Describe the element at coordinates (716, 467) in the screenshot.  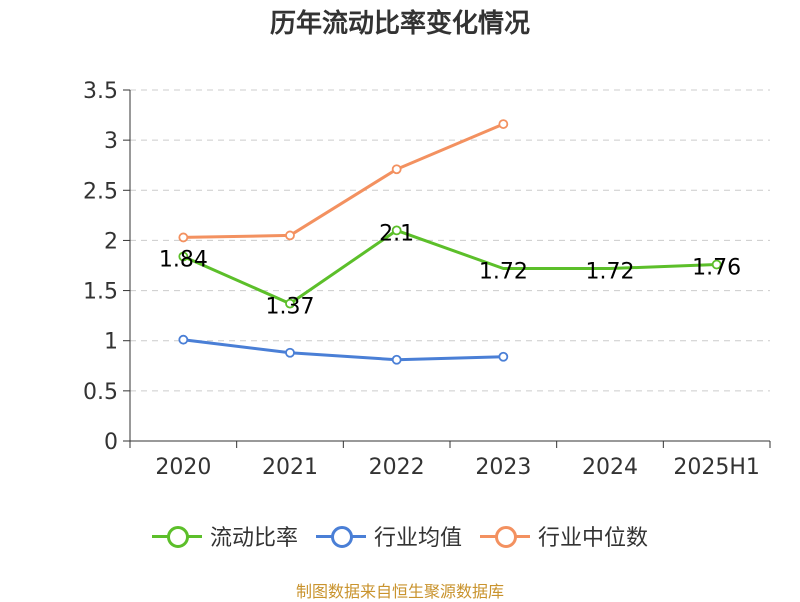
I see `x-tick-label: 2025H1` at that location.